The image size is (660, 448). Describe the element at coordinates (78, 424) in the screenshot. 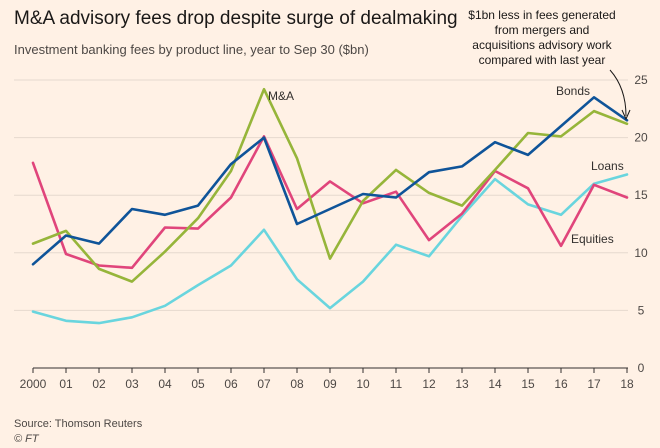

I see `source-note: Source: Thomson Reuters` at that location.